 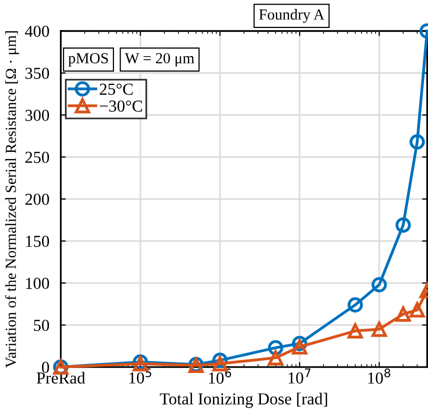 I want to click on x-axis-title: Total Ionizing Dose [rad], so click(x=244, y=400).